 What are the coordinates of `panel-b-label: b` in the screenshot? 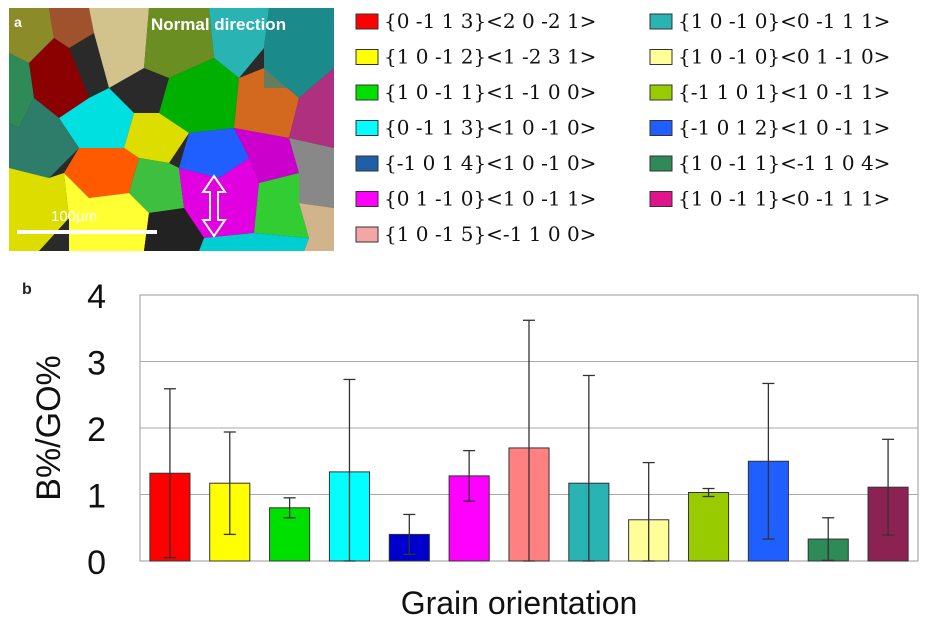 It's located at (27, 289).